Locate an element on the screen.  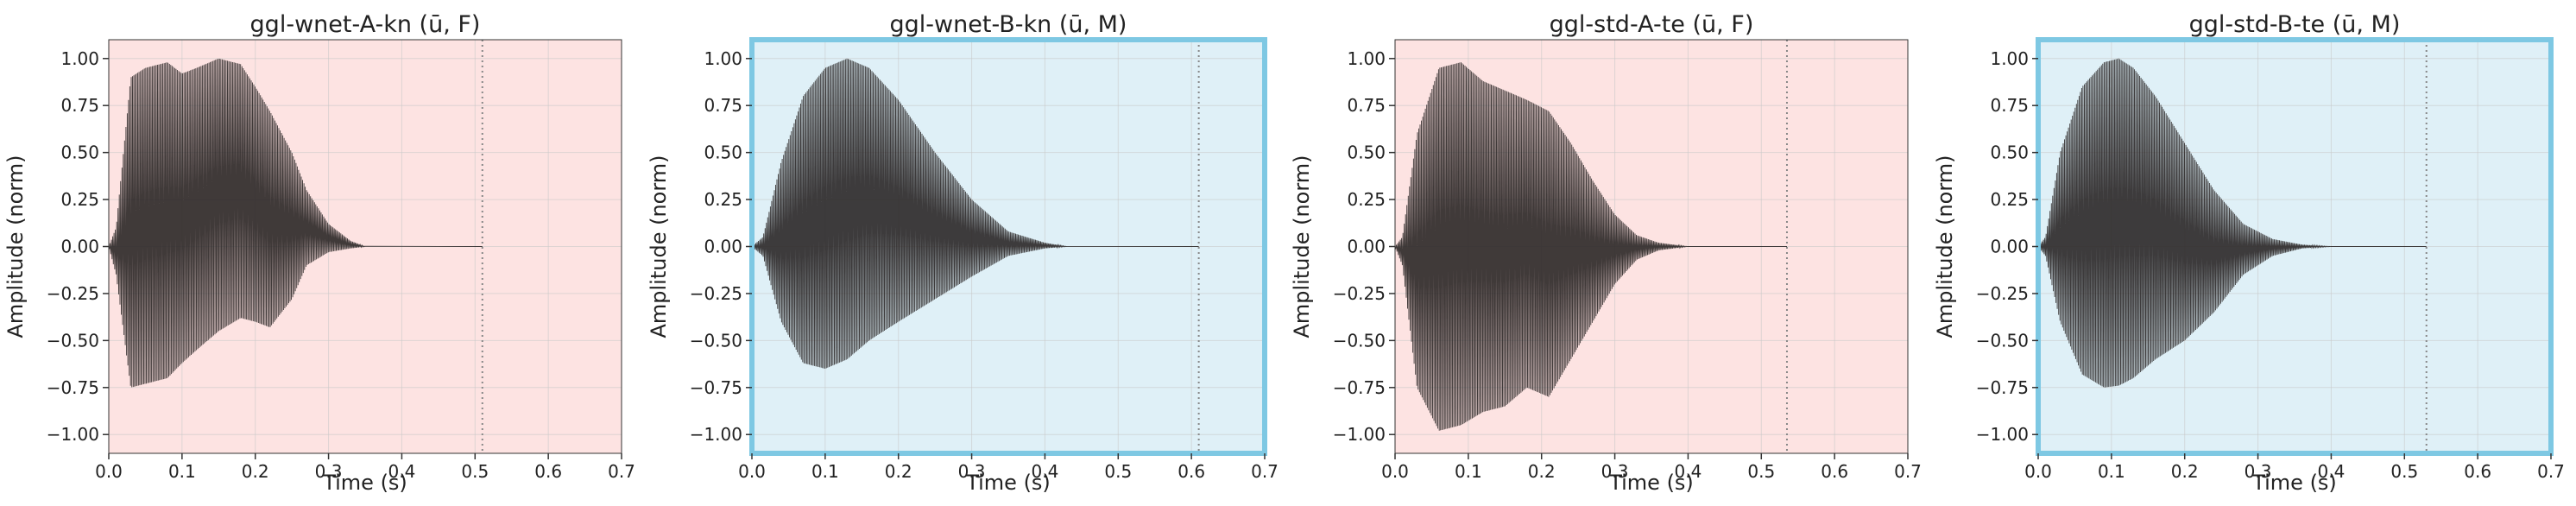
subplot-title: ggl-wnet-A-kn (ū, F) is located at coordinates (365, 24).